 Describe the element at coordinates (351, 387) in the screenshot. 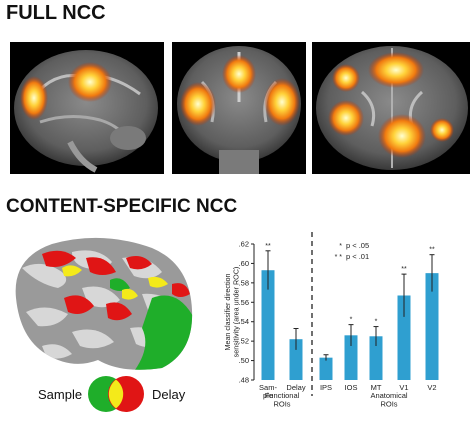

I see `x-tick-label: IOS` at that location.